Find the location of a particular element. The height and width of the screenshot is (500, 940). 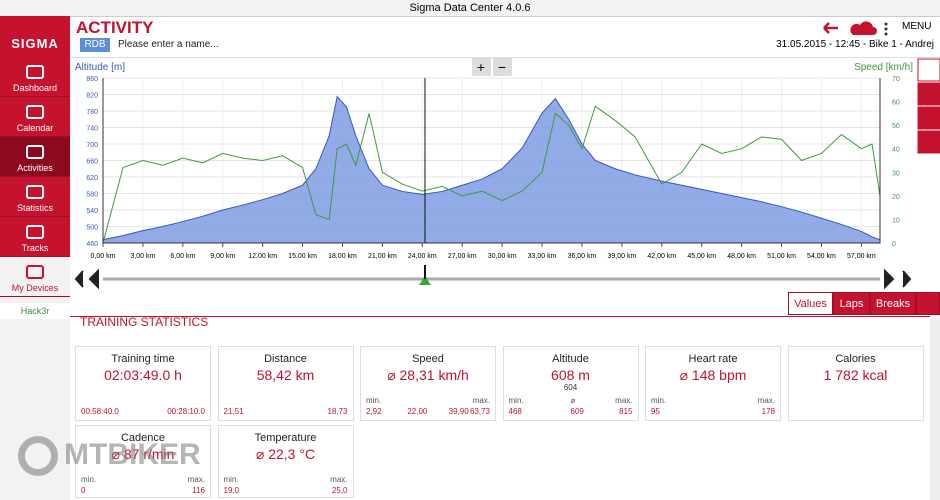

card-value: 58,42 km is located at coordinates (285, 375).